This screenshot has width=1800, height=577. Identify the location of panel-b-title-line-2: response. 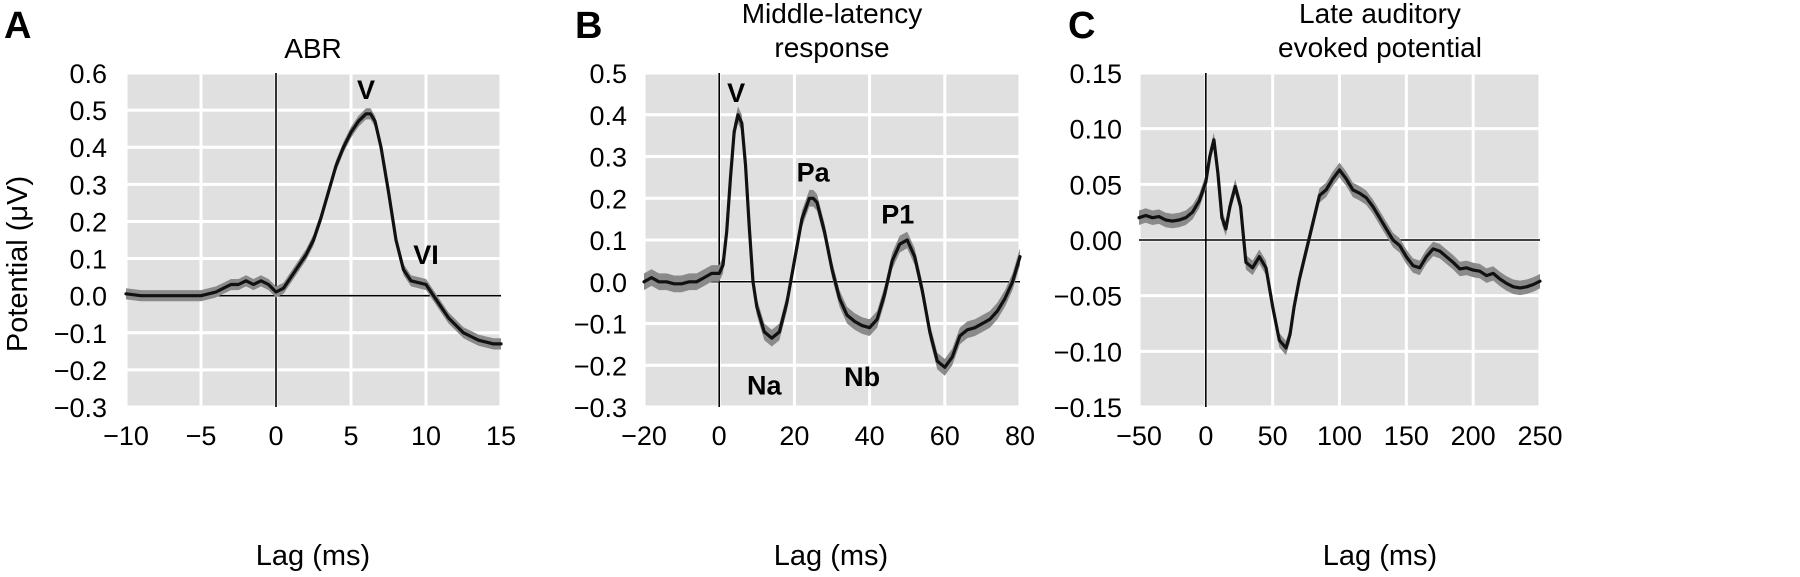
(831, 47).